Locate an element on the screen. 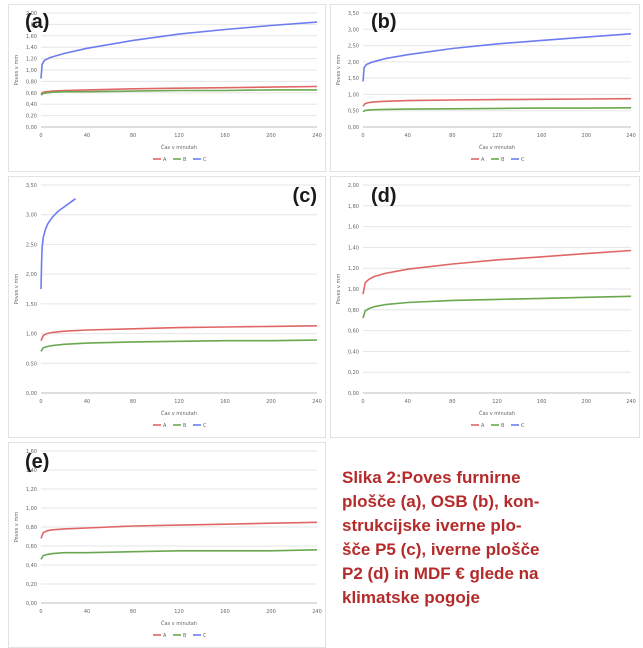  y-tick-label: 1,20 is located at coordinates (353, 269).